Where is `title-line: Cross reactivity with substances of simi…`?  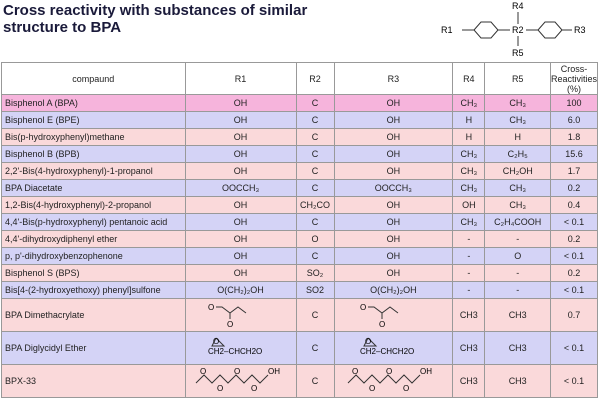
title-line: Cross reactivity with substances of simi… is located at coordinates (155, 10).